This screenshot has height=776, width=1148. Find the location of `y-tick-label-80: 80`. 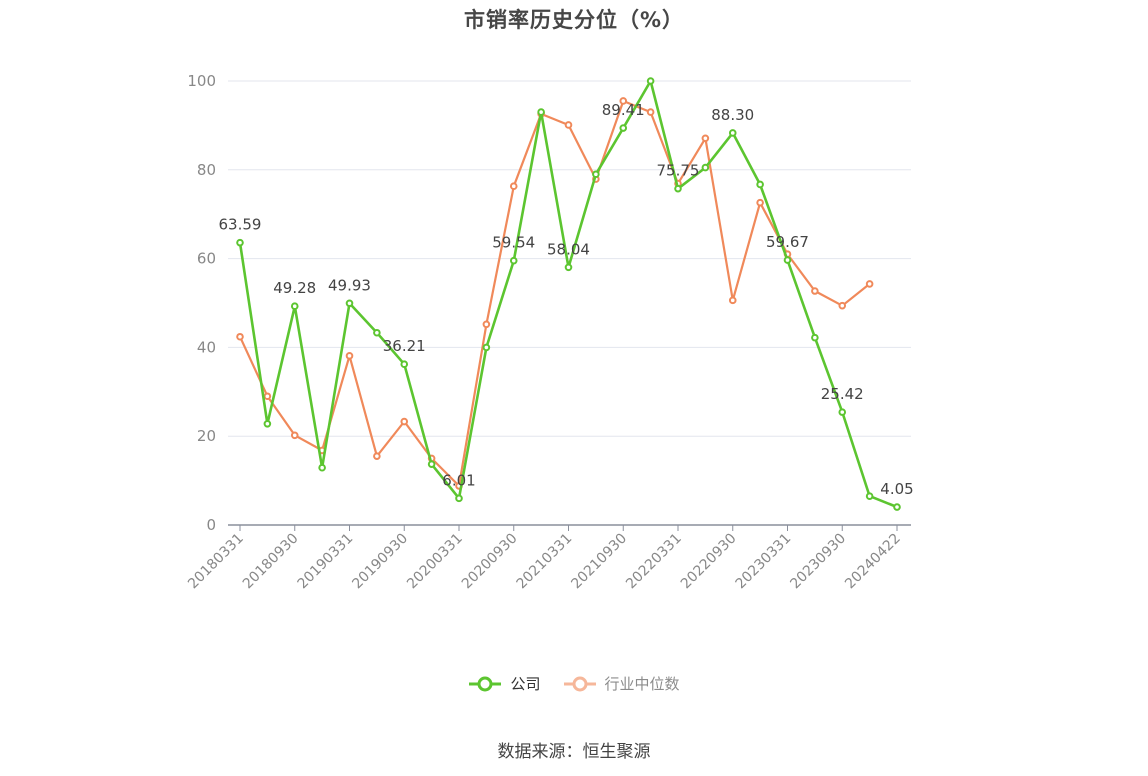

y-tick-label-80: 80 is located at coordinates (206, 170).